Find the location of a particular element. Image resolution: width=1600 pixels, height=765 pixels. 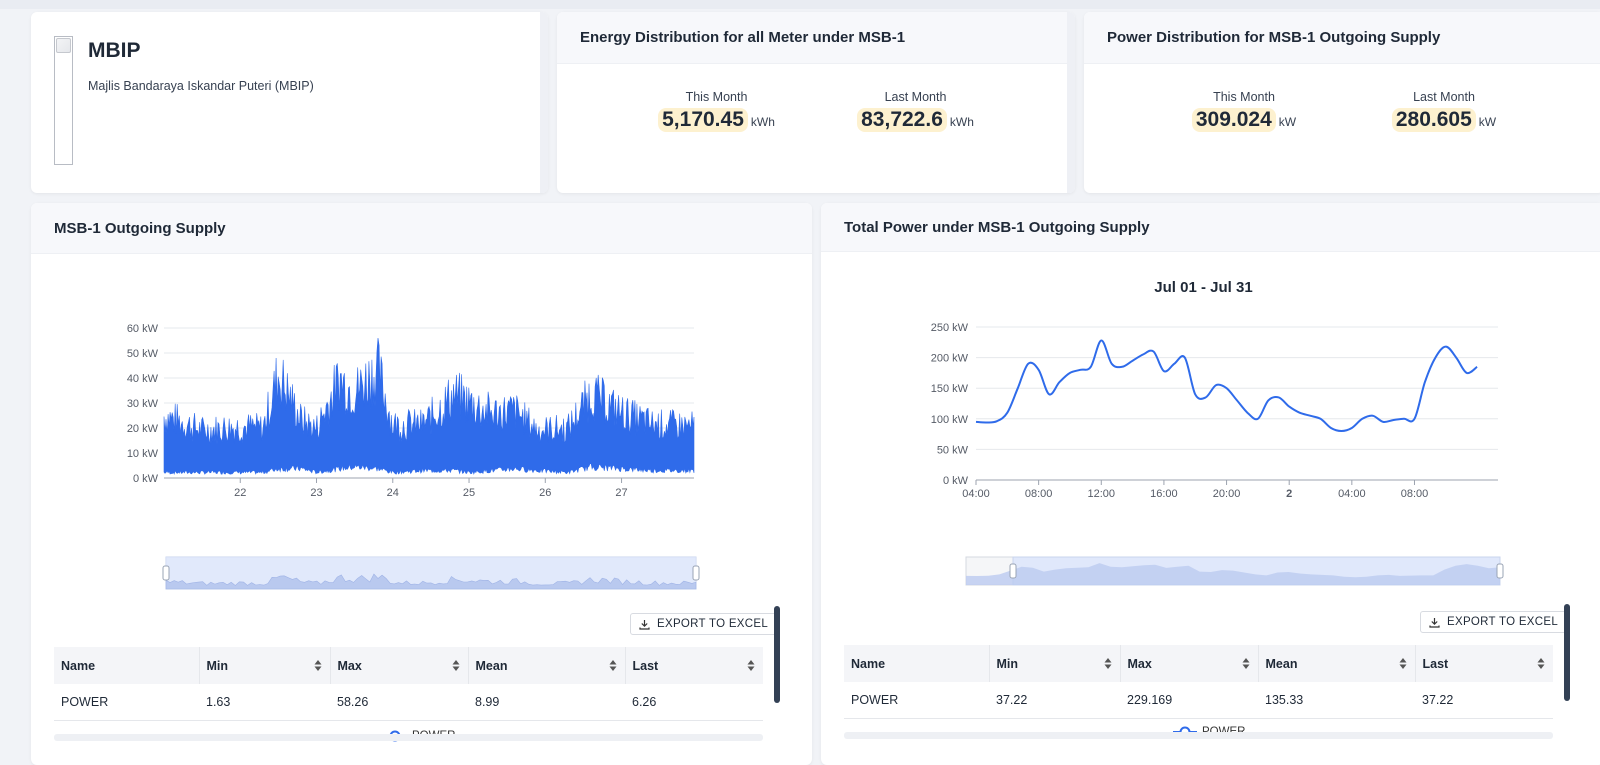

power-series-area is located at coordinates (429, 406).